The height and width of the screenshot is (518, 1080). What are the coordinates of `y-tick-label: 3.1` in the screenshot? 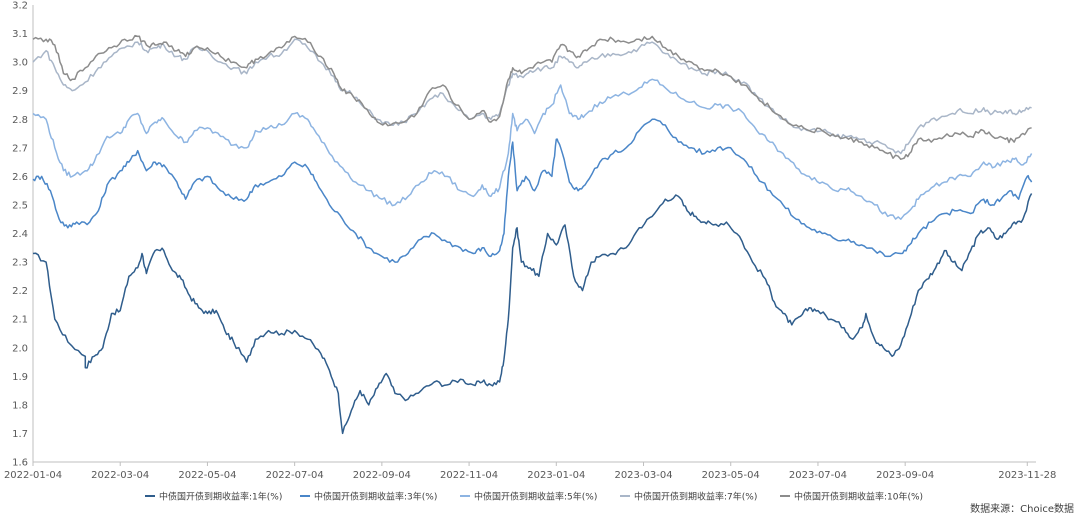 It's located at (20, 34).